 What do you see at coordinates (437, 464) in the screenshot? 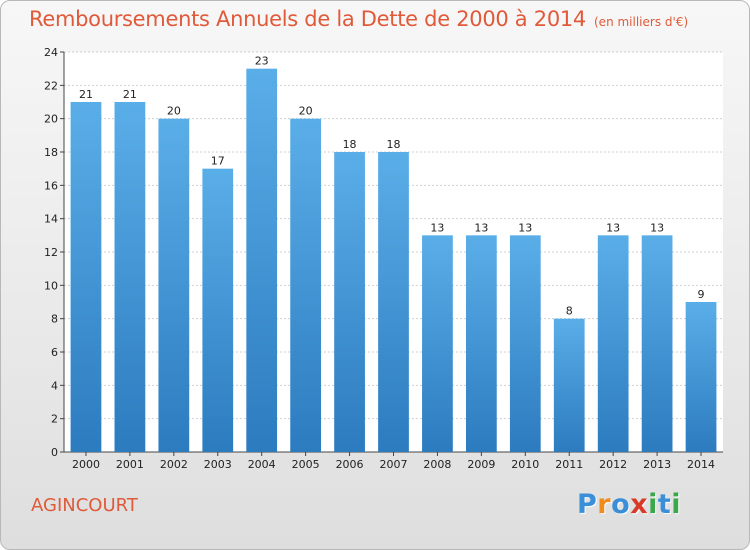
I see `x-tick-label: 2008` at bounding box center [437, 464].